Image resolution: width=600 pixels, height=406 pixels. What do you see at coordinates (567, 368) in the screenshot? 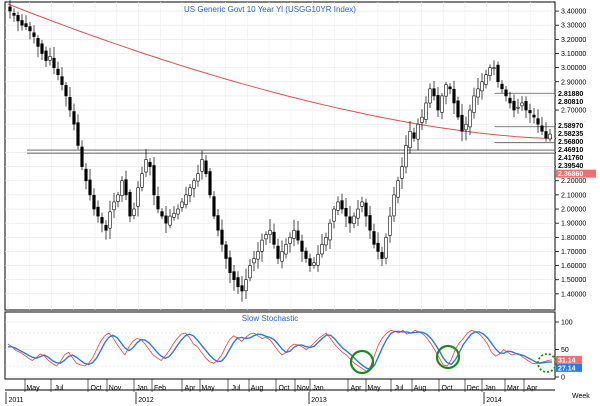
I see `stochastic-tag-label: 27.14` at bounding box center [567, 368].